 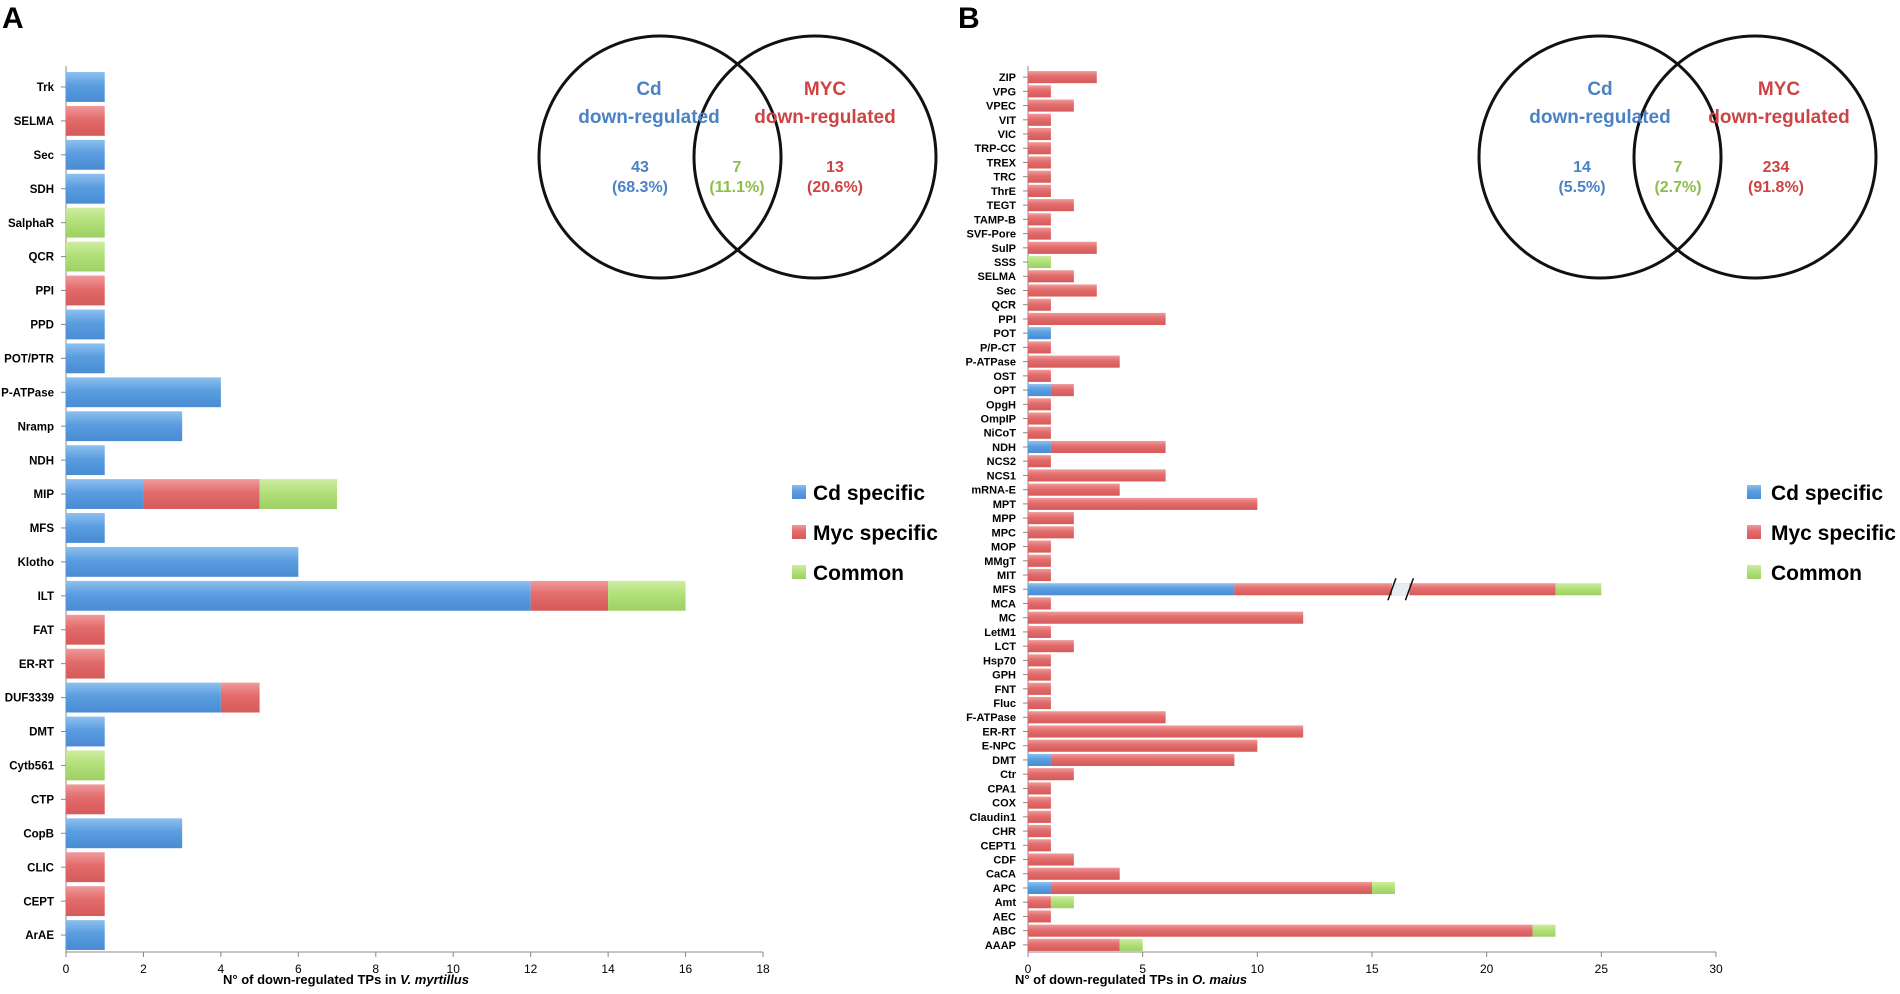 I want to click on bar-cd-p-atpase, so click(x=143, y=392).